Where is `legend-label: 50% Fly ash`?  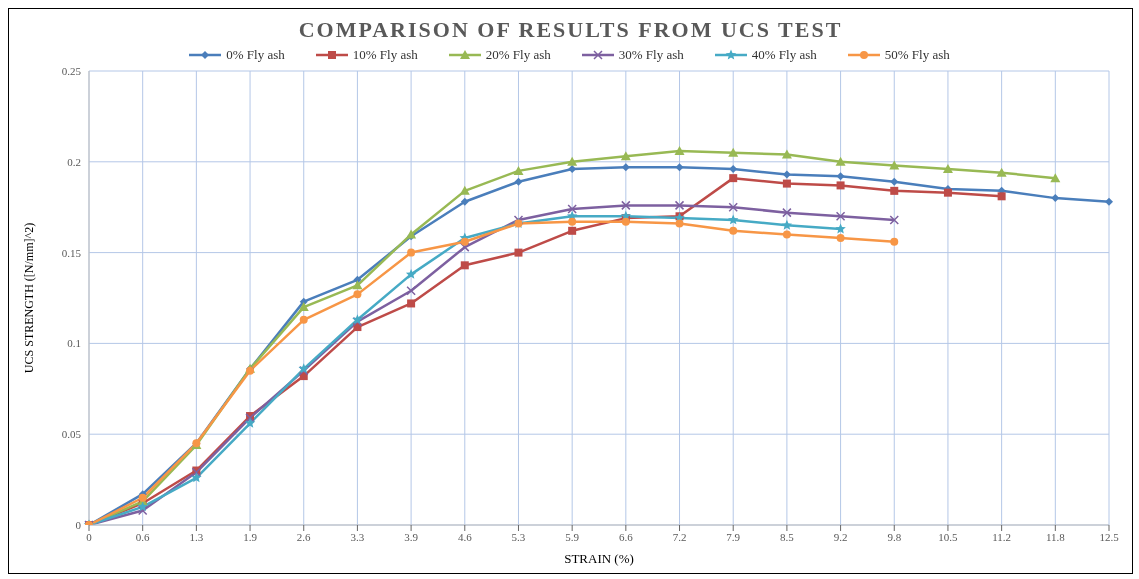
legend-label: 50% Fly ash is located at coordinates (917, 55).